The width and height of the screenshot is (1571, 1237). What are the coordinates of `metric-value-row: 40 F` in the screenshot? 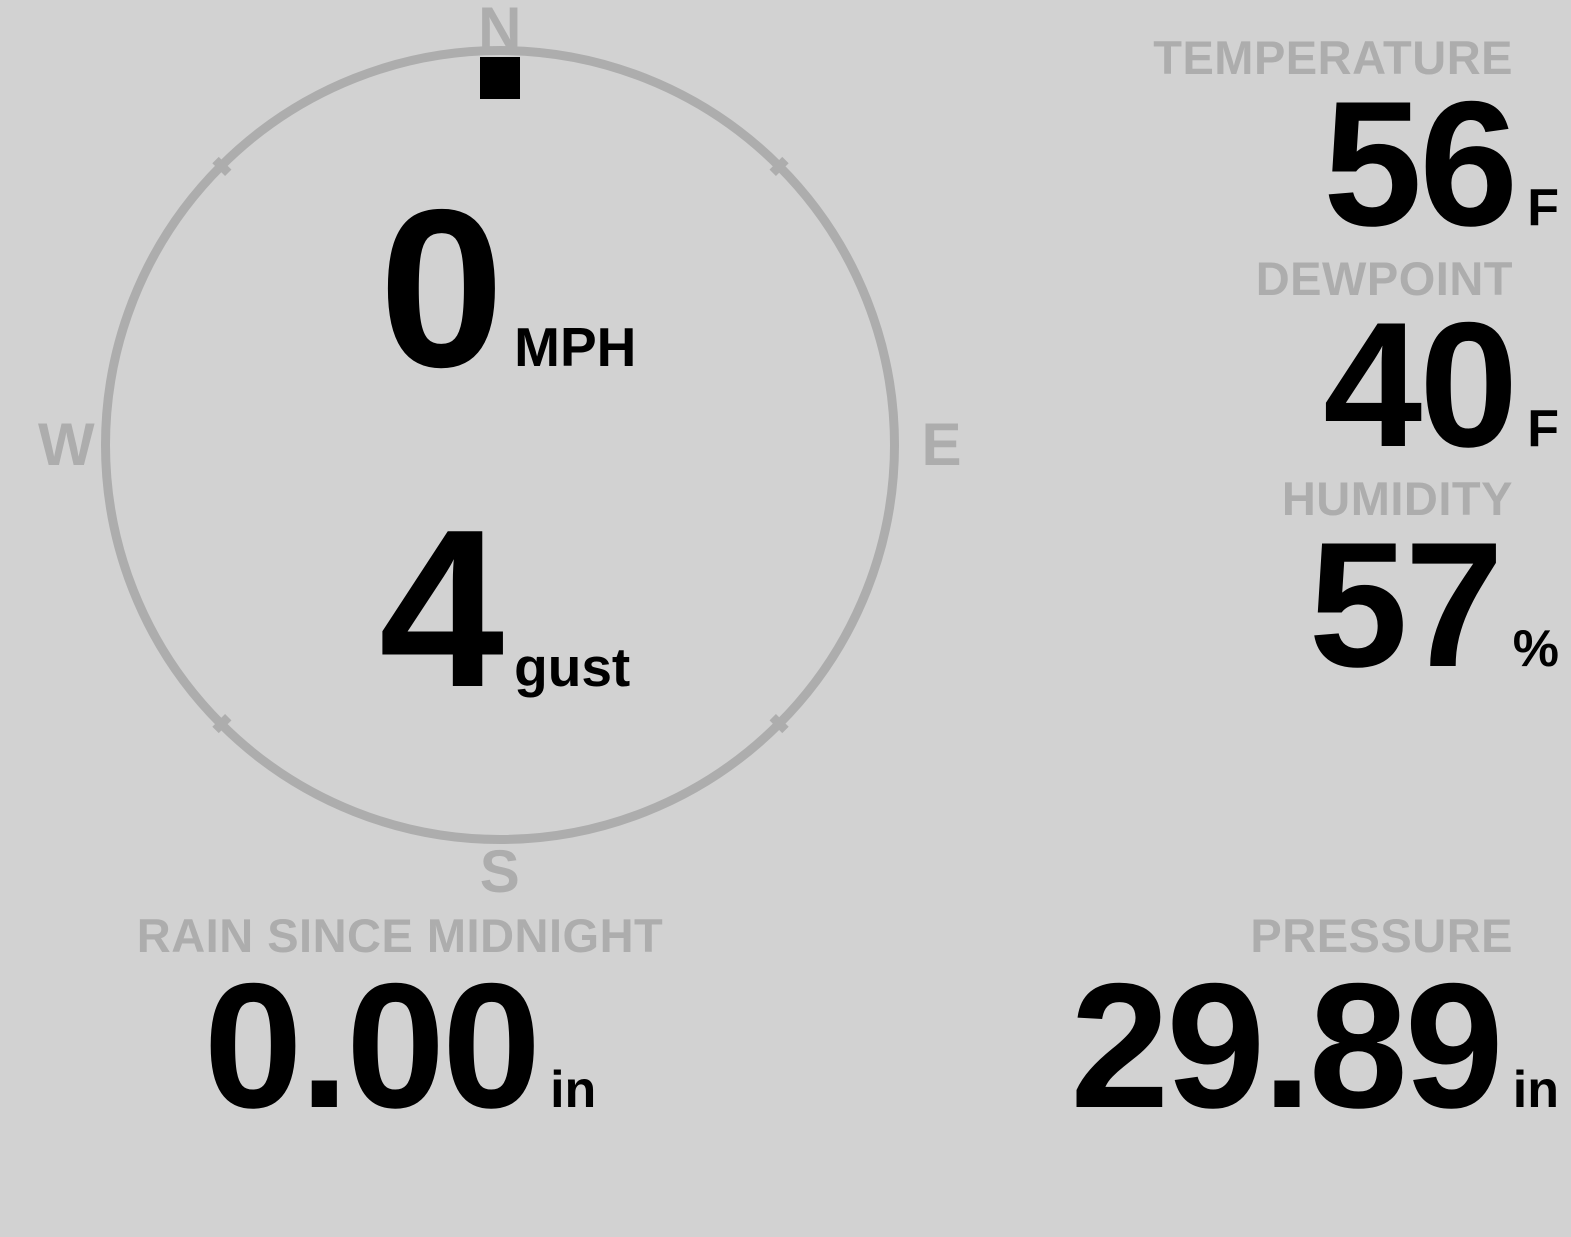 It's located at (1441, 384).